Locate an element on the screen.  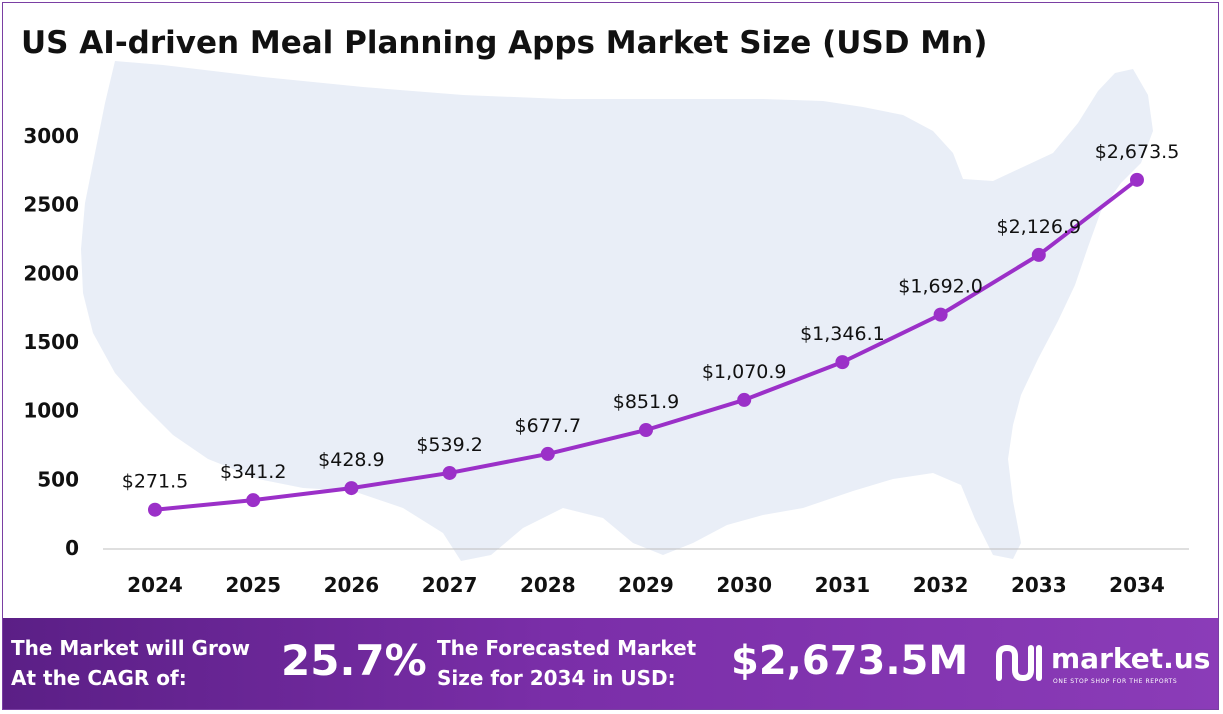
data-label: $271.5 is located at coordinates (155, 482).